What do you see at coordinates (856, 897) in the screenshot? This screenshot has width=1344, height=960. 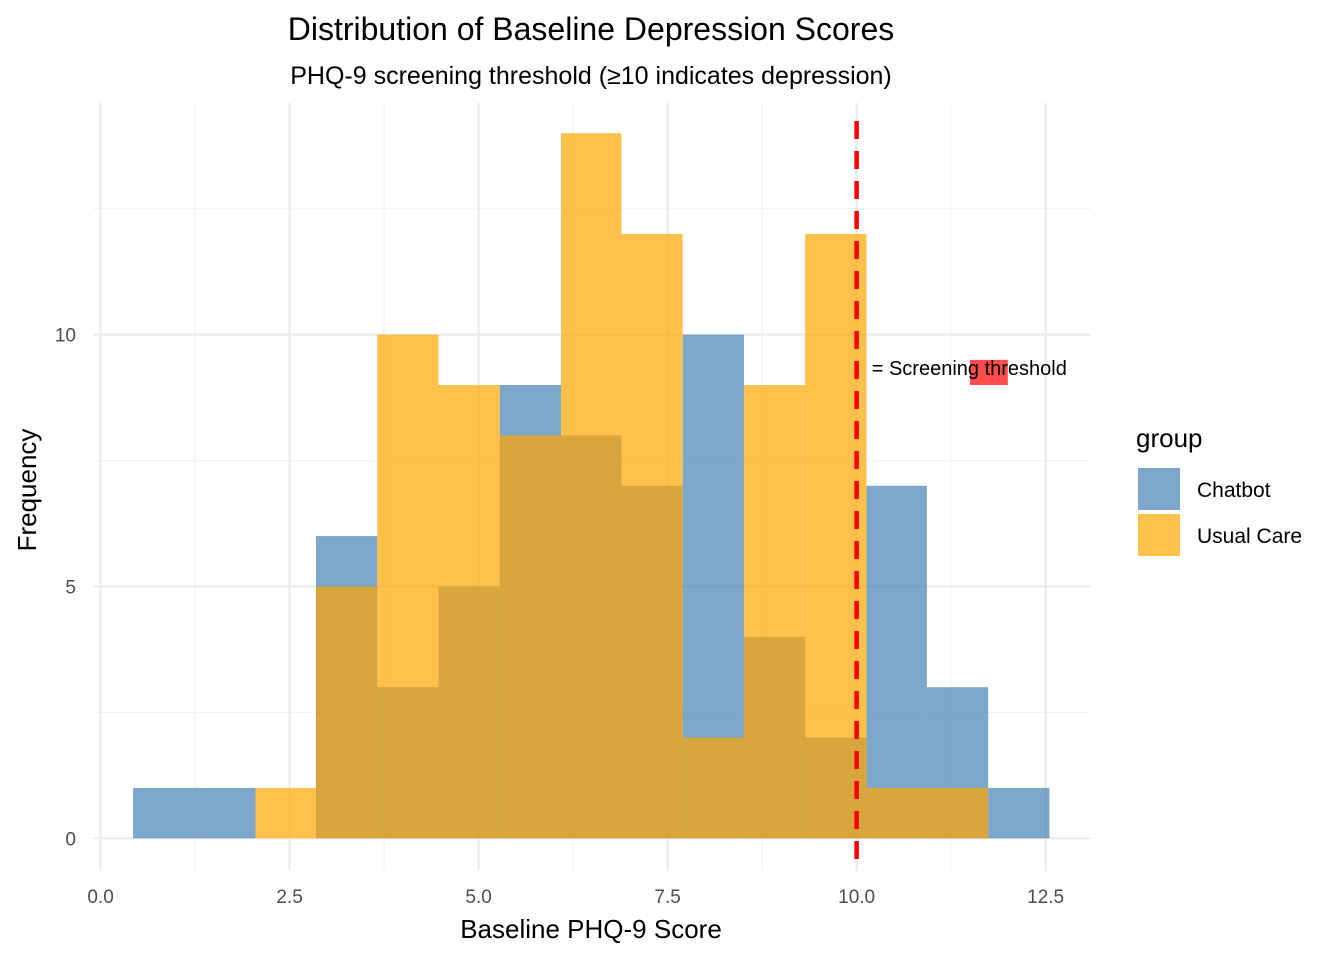 I see `x-tick-label: 10.0` at bounding box center [856, 897].